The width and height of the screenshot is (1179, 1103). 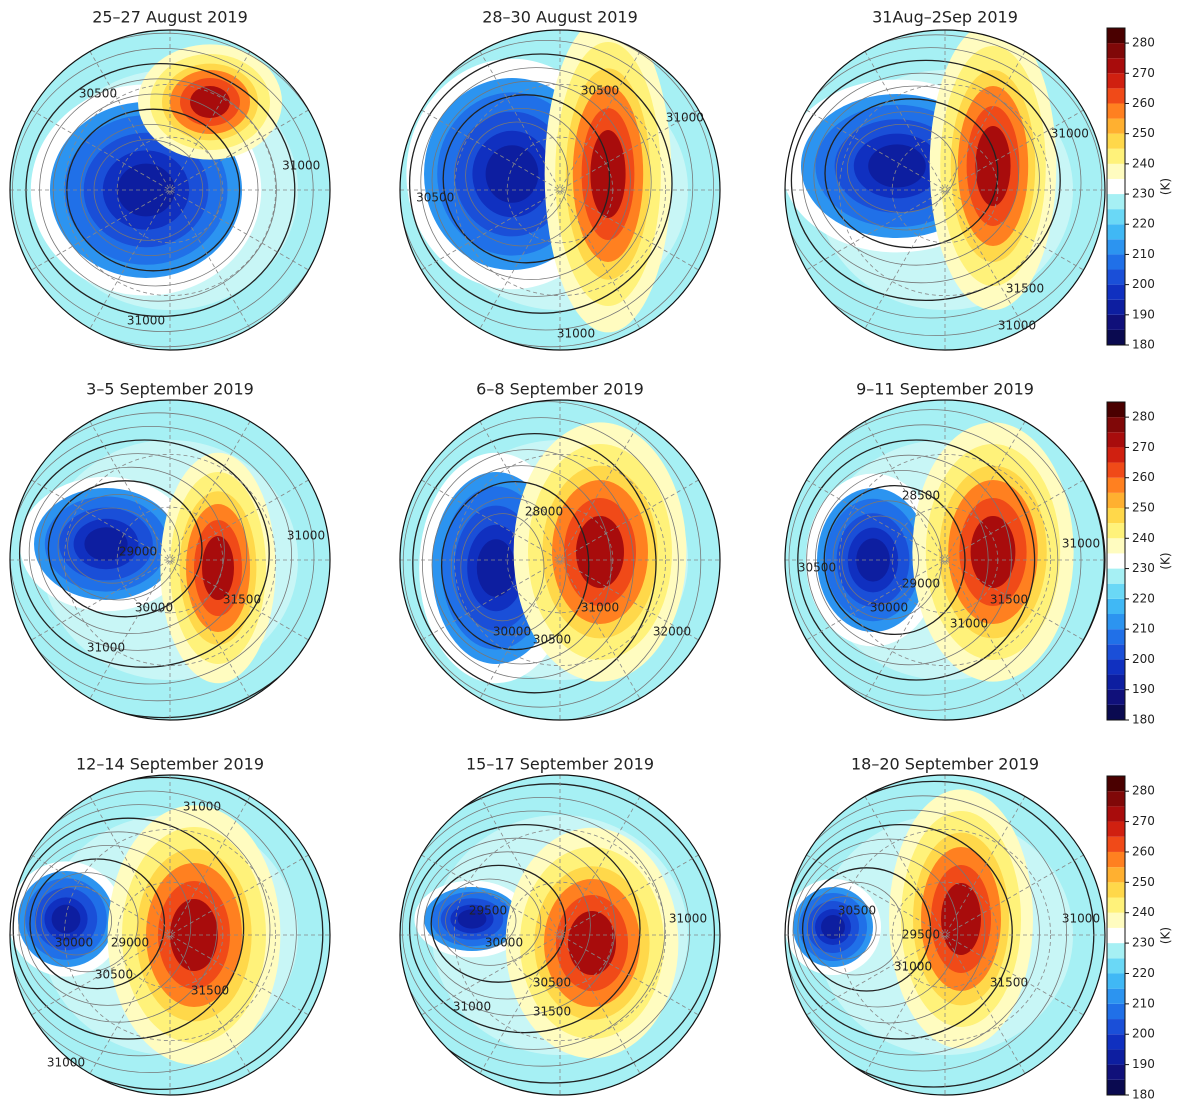 What do you see at coordinates (1143, 254) in the screenshot?
I see `colorbar-tick-label: 210` at bounding box center [1143, 254].